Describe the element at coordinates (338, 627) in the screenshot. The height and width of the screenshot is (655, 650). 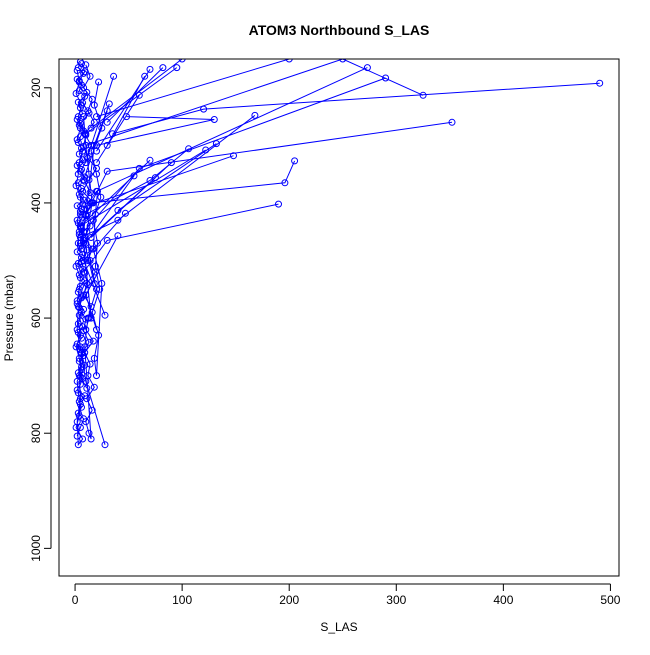
I see `x-axis-label: S_LAS` at that location.